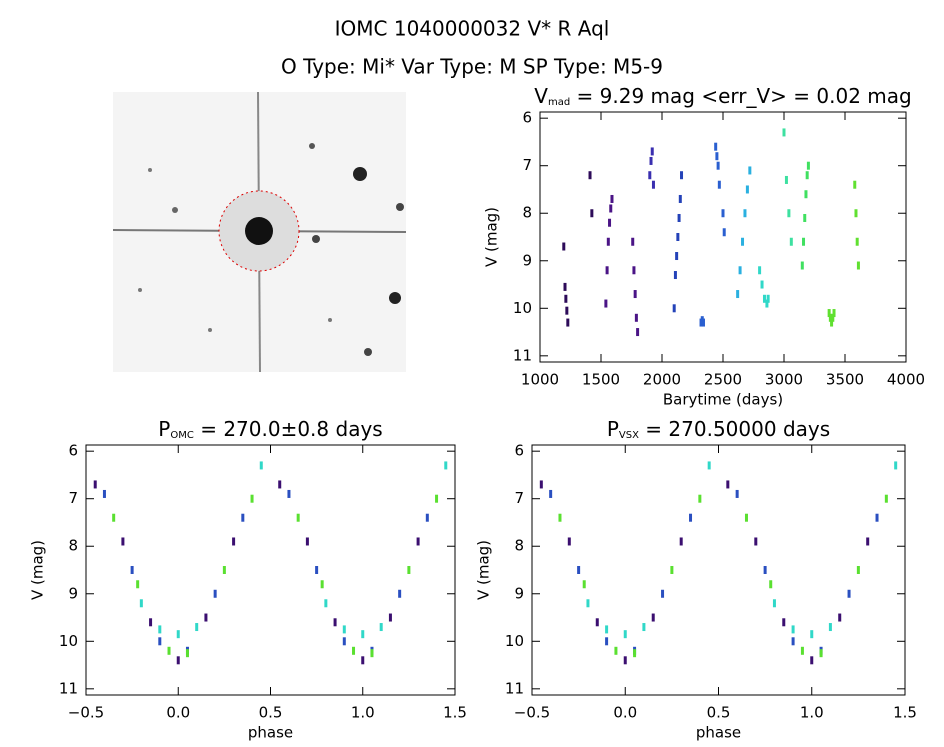  What do you see at coordinates (270, 733) in the screenshot?
I see `x-axis-label: phase` at bounding box center [270, 733].